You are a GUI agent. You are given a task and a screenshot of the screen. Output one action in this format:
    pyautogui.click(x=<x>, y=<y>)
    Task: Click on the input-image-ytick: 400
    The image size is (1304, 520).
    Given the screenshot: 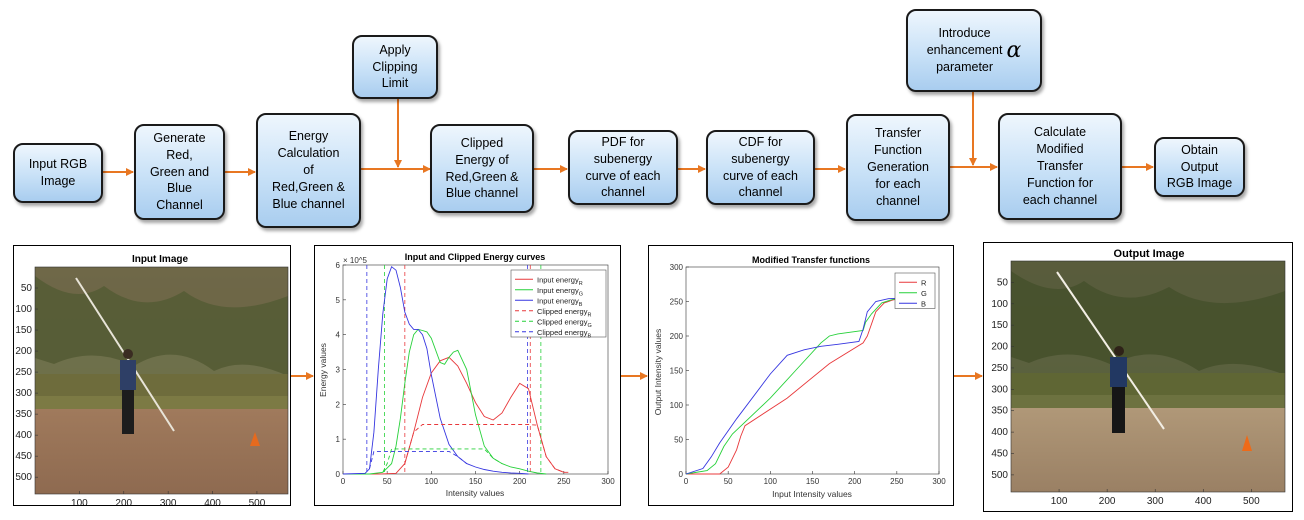 What is the action you would take?
    pyautogui.click(x=23, y=435)
    